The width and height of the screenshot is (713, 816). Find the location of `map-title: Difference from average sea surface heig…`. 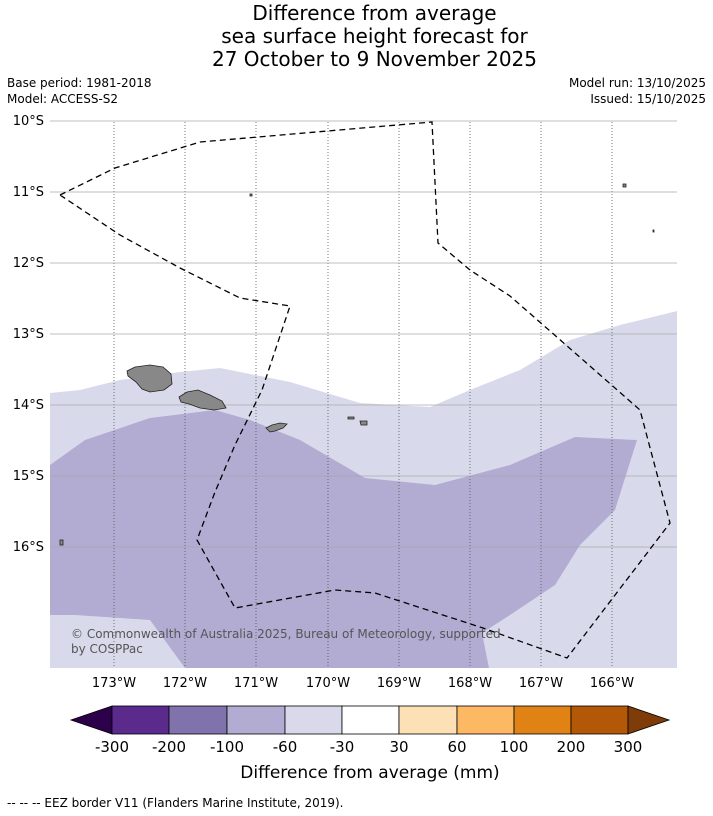

map-title: Difference from average sea surface heig… is located at coordinates (356, 36).